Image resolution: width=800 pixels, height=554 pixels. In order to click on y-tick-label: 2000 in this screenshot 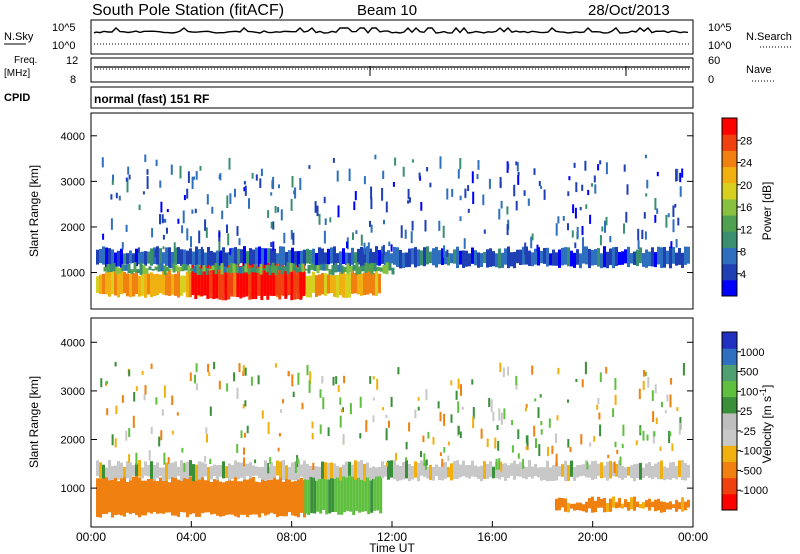, I will do `click(73, 228)`.